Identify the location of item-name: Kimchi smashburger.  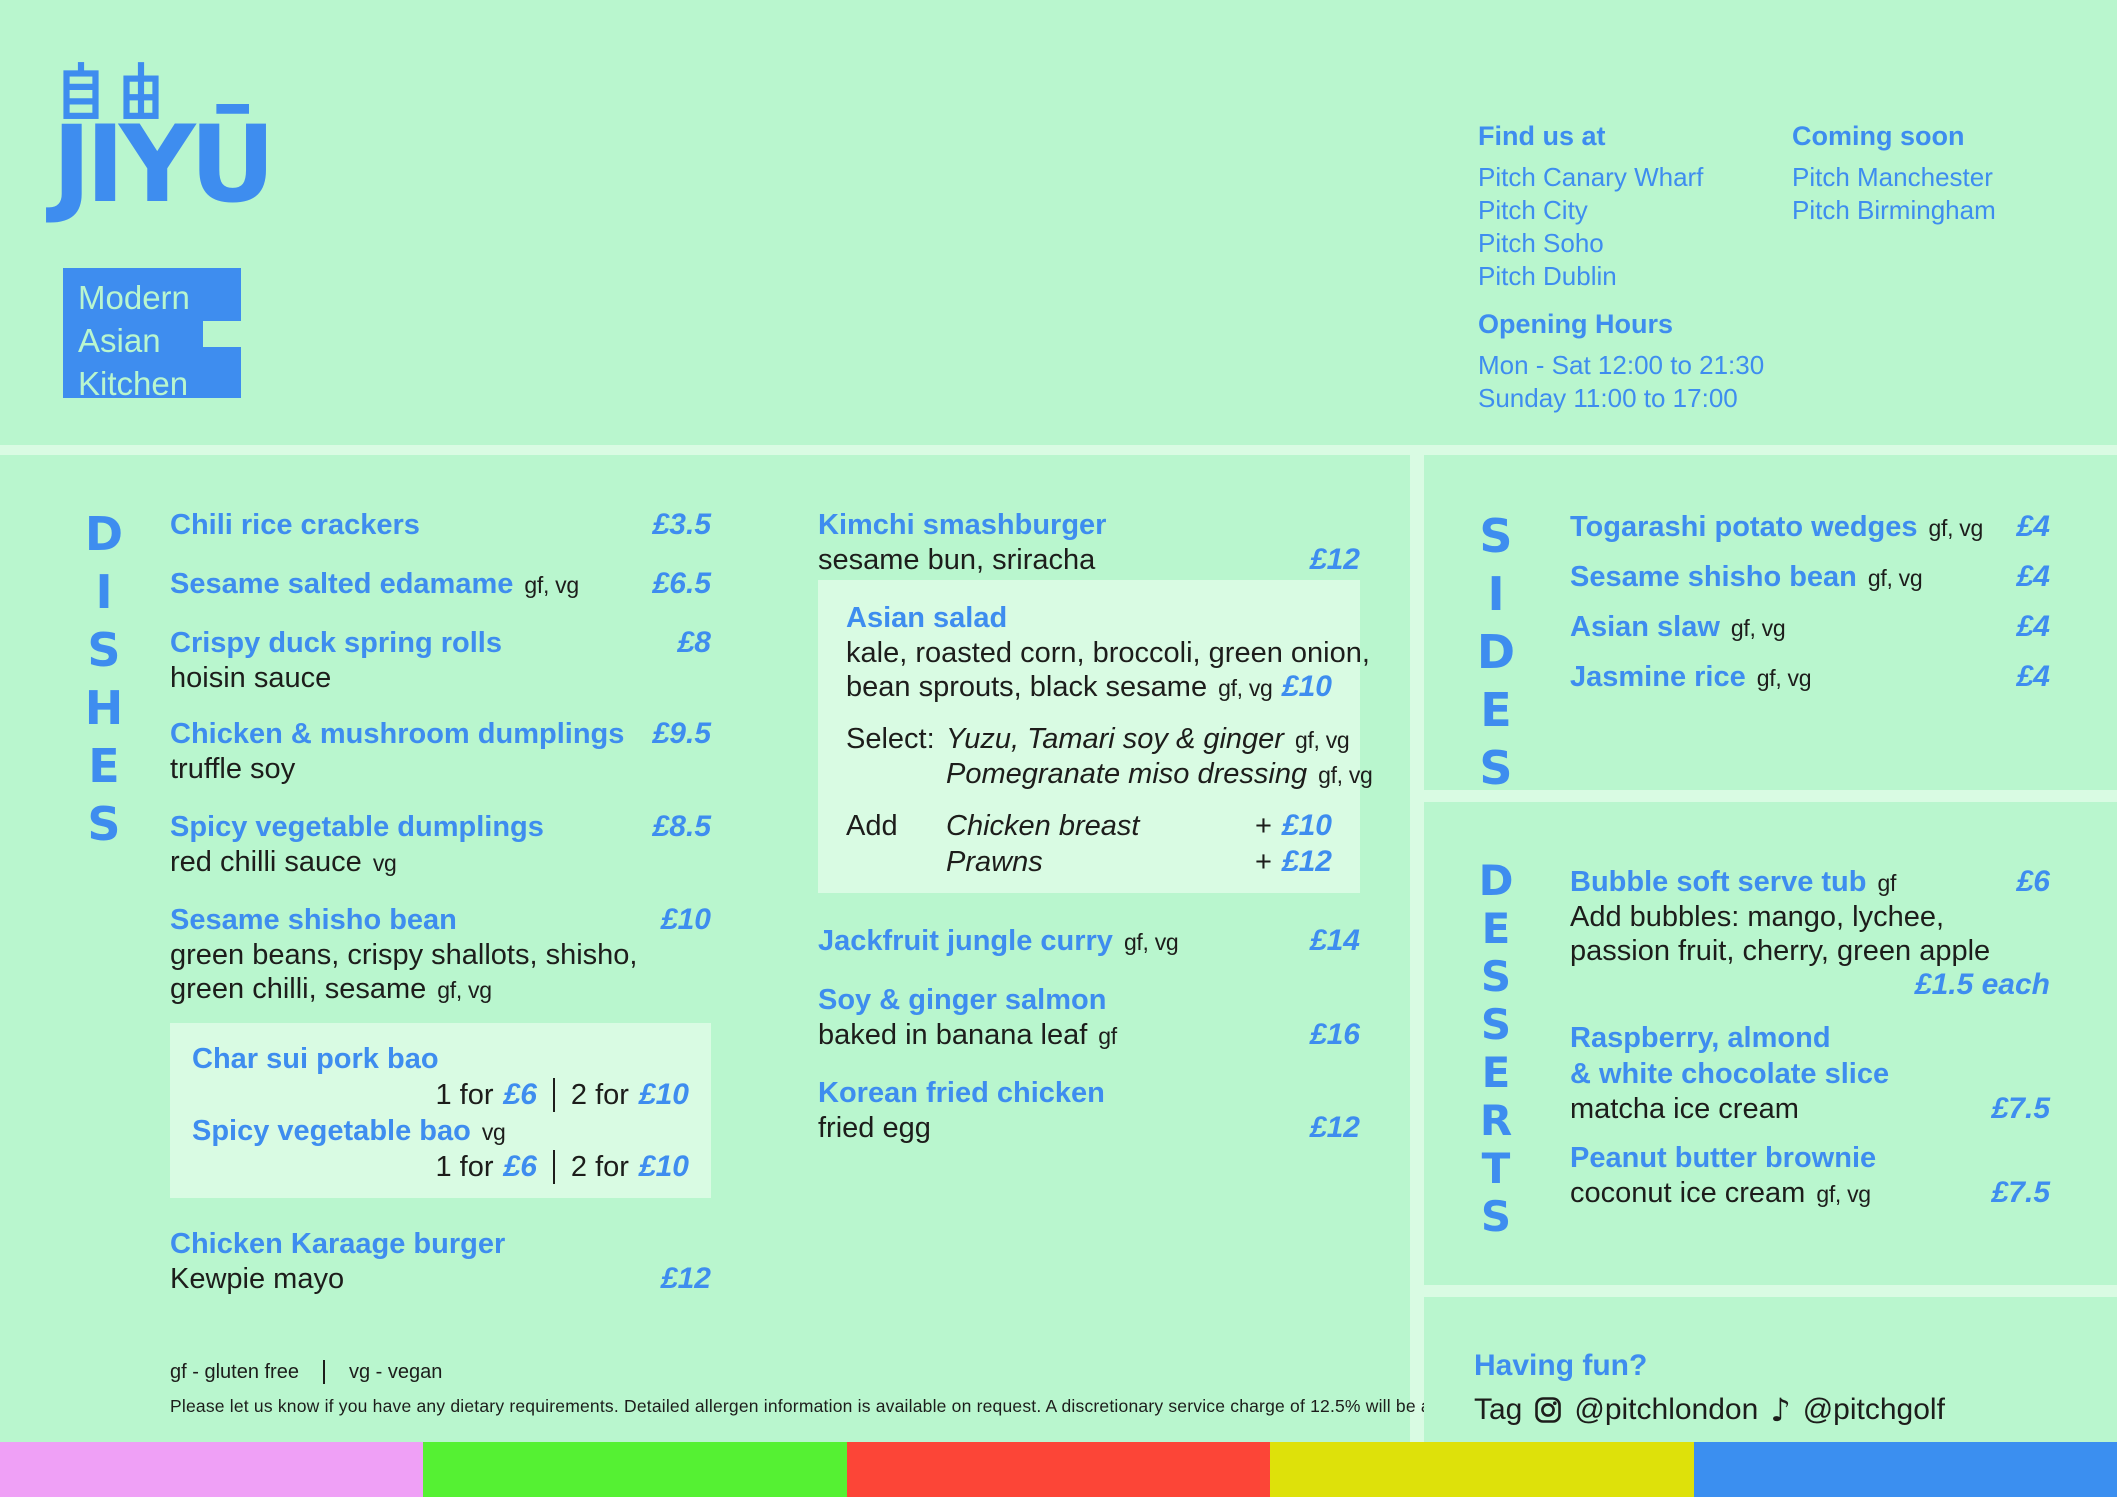
(962, 525).